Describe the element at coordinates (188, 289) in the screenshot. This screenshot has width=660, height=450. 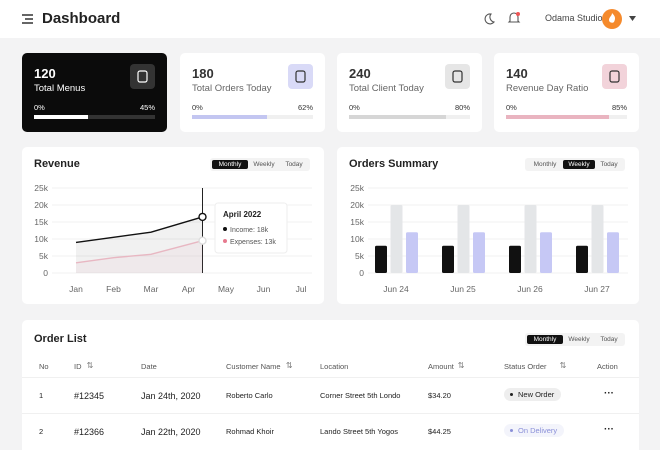
I see `x-tick-label: Apr` at that location.